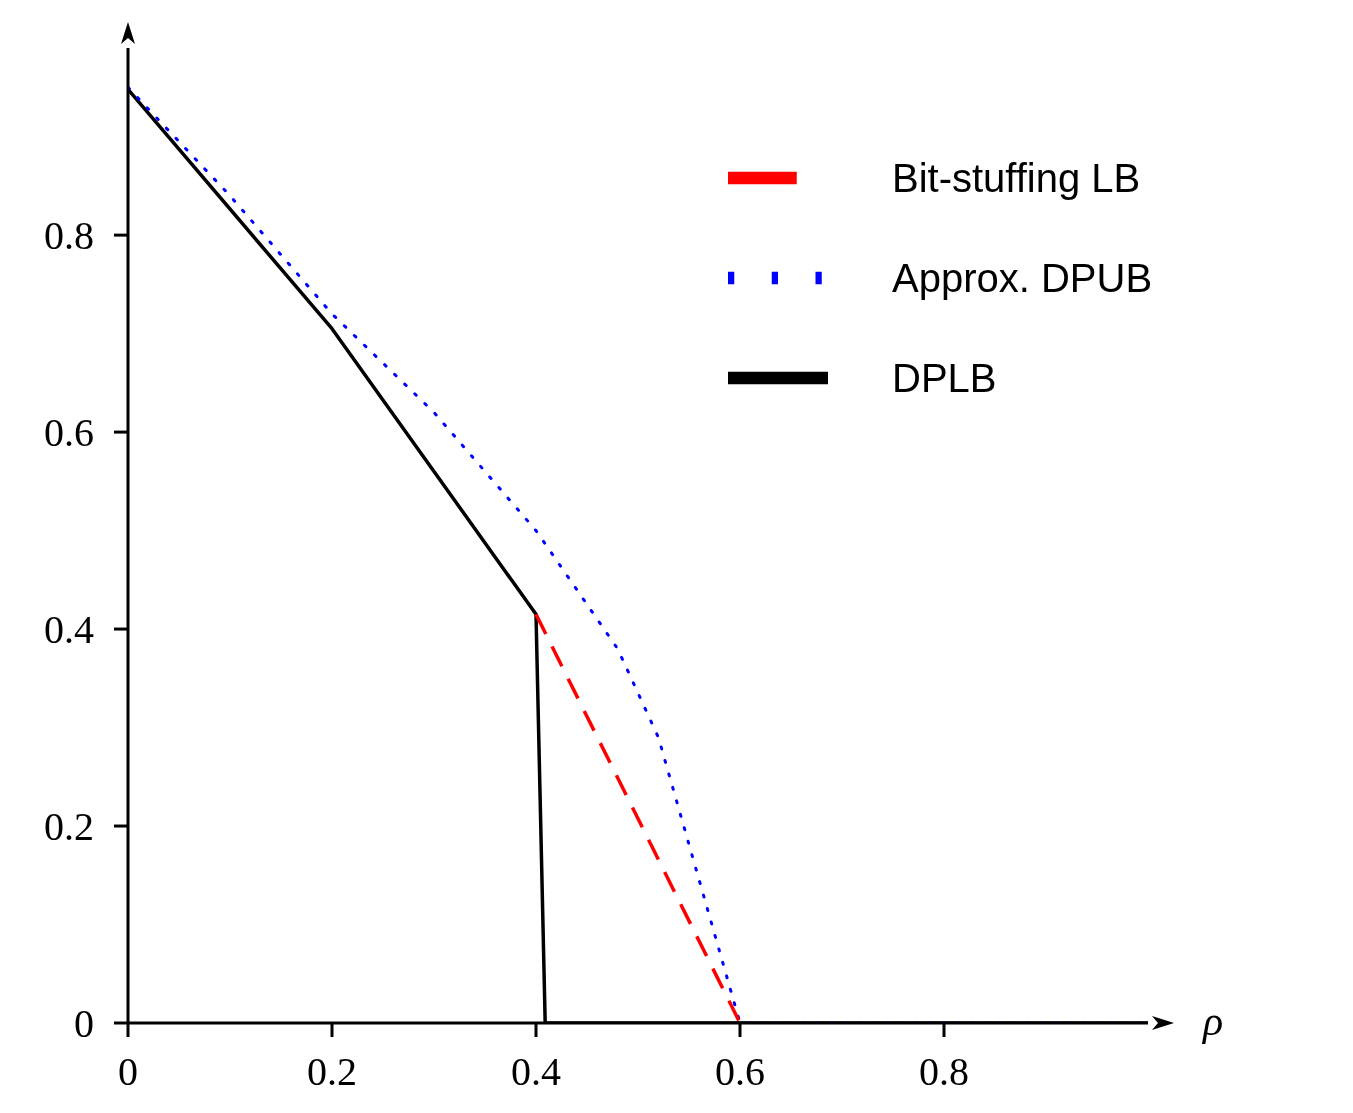  I want to click on x-tick-label: 0.8, so click(944, 1072).